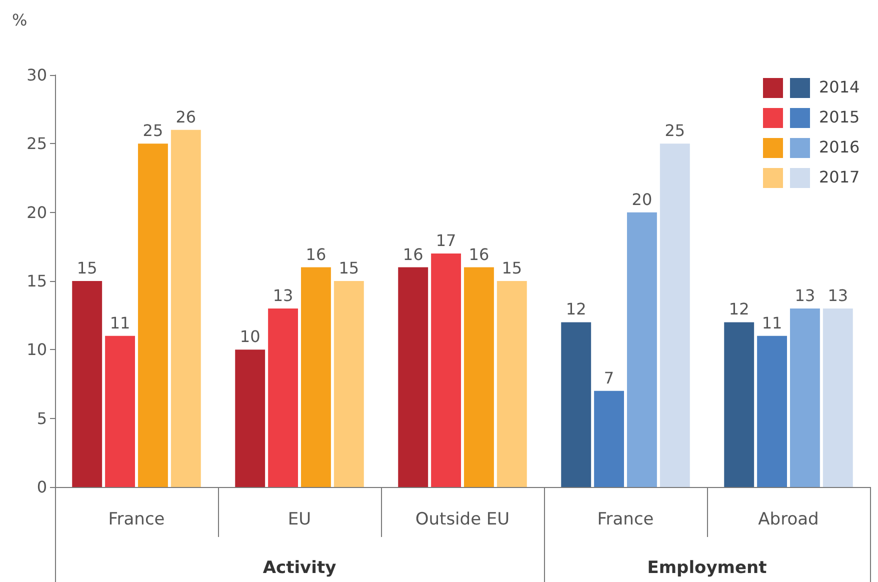 The width and height of the screenshot is (878, 582). What do you see at coordinates (250, 336) in the screenshot?
I see `data-label: 10` at bounding box center [250, 336].